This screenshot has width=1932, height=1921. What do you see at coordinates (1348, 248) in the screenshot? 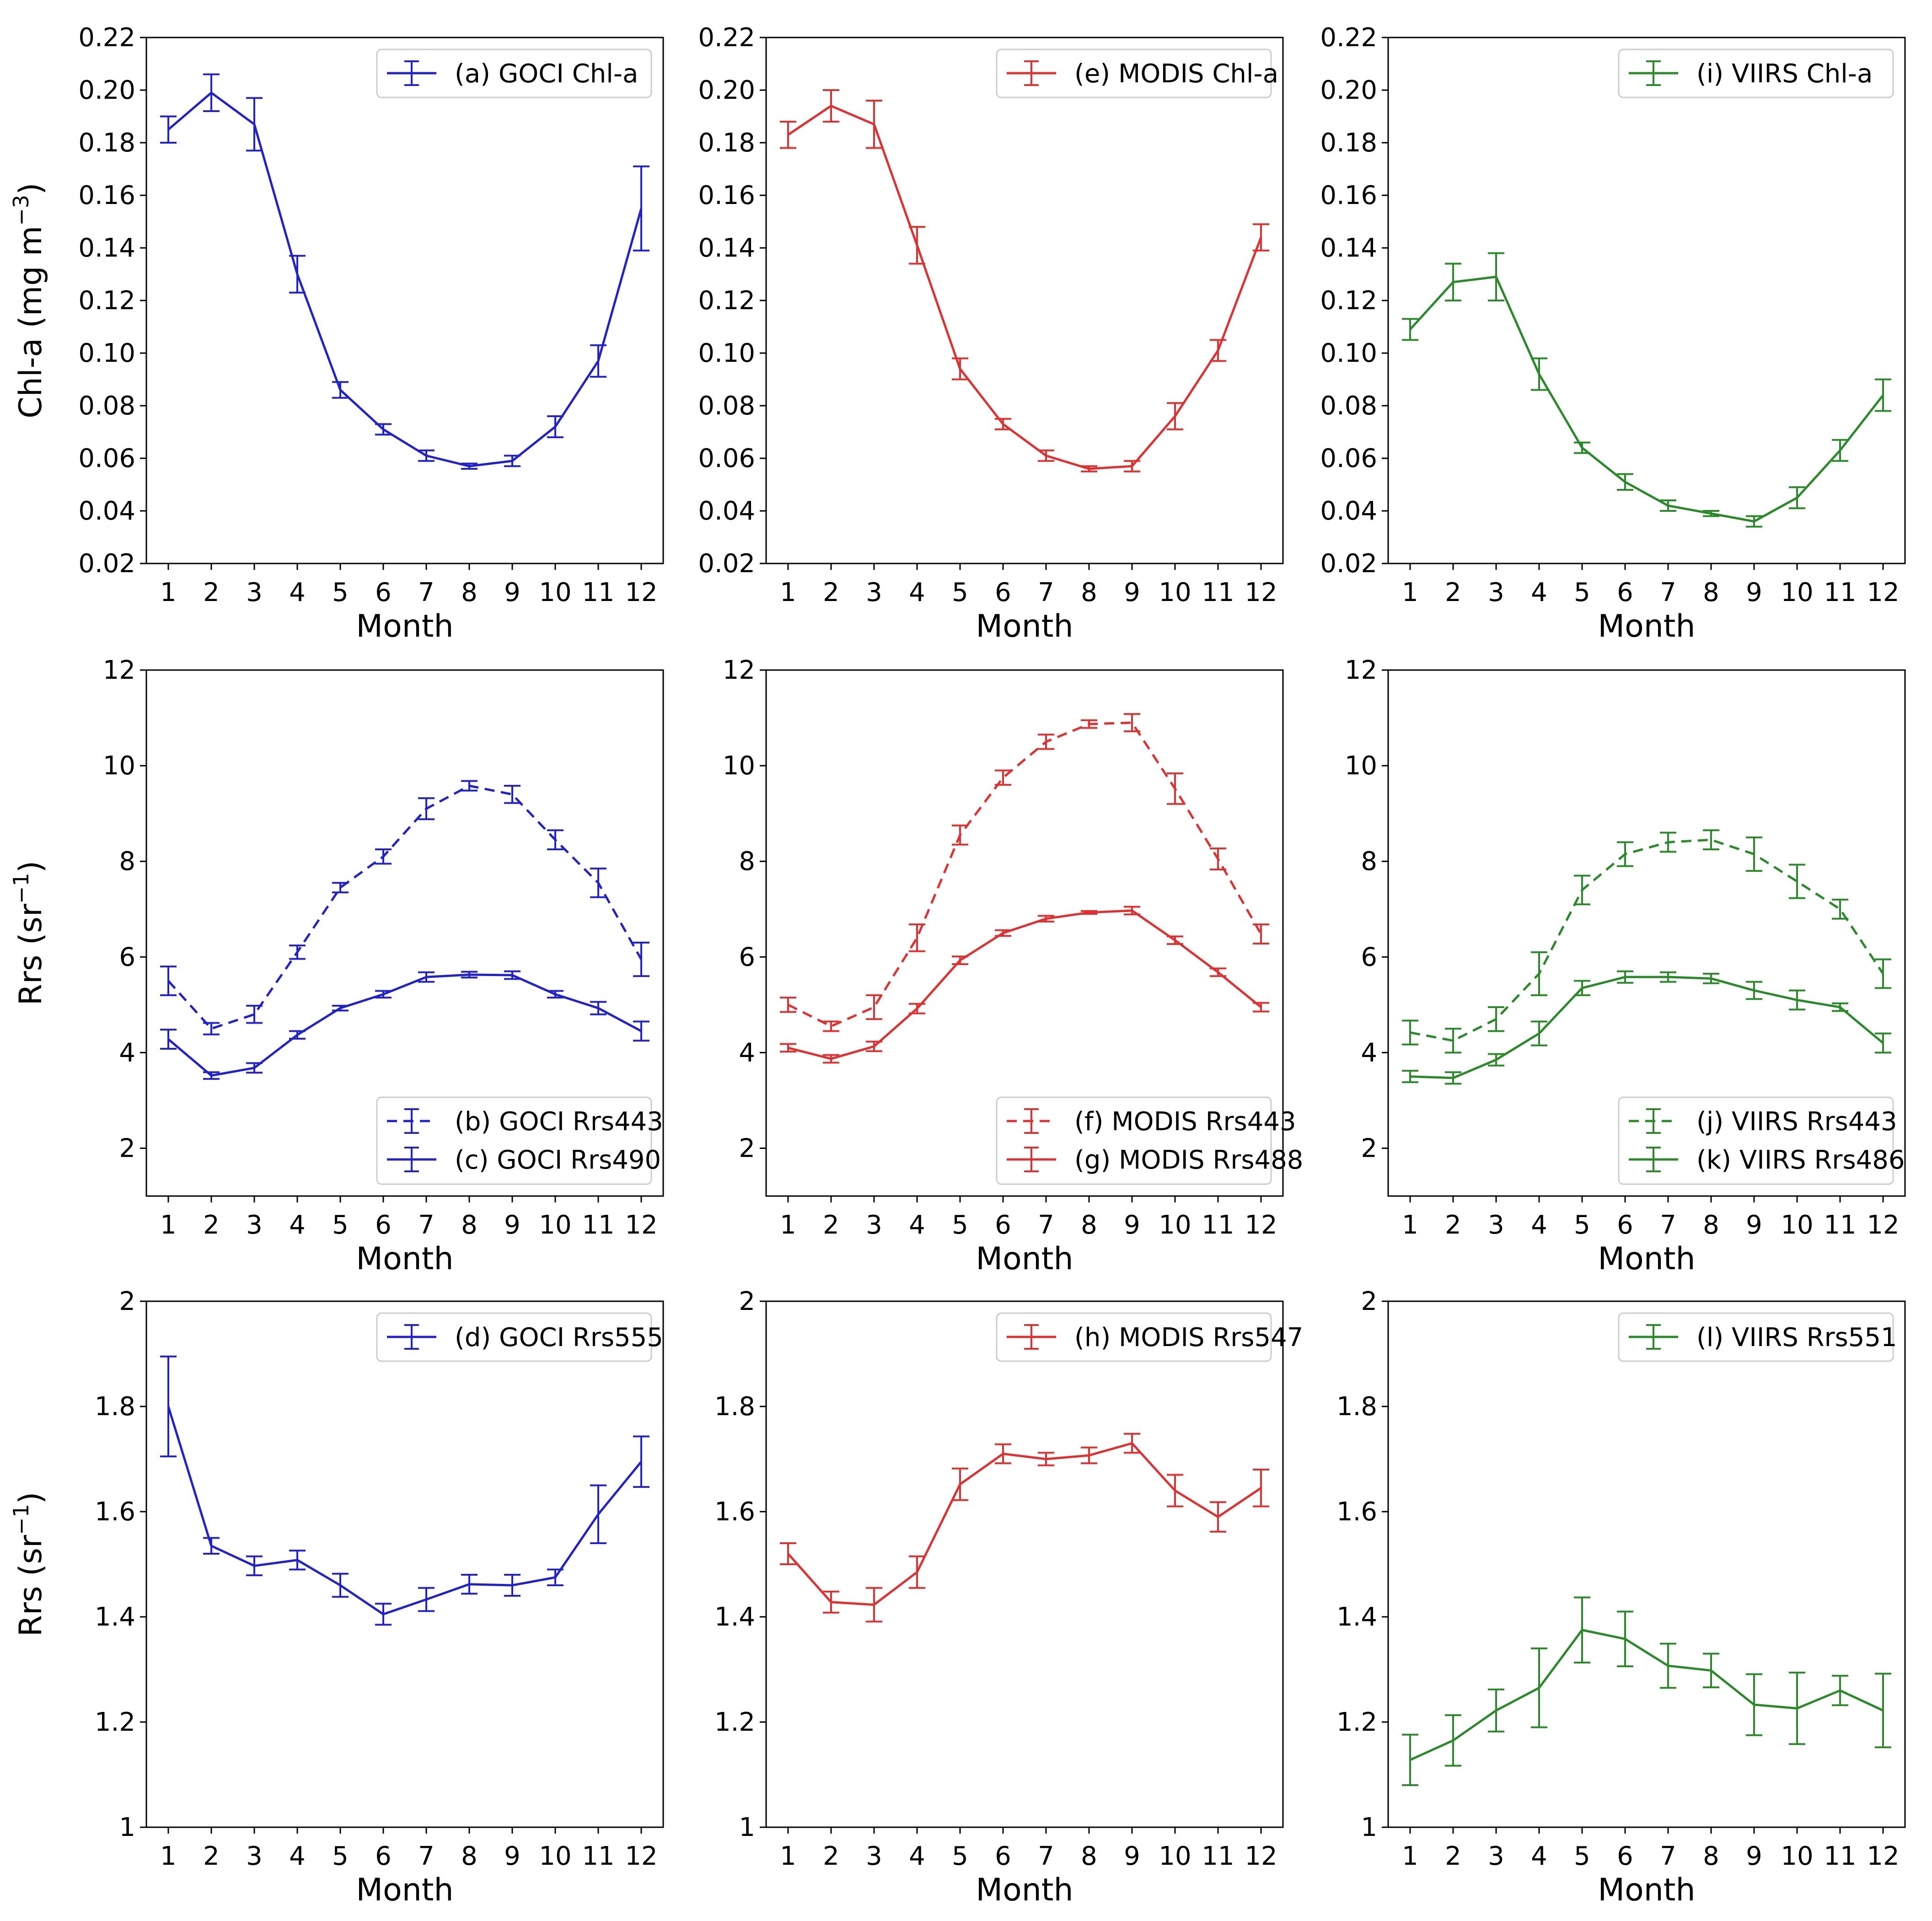
I see `y-tick-label: 0.14` at bounding box center [1348, 248].